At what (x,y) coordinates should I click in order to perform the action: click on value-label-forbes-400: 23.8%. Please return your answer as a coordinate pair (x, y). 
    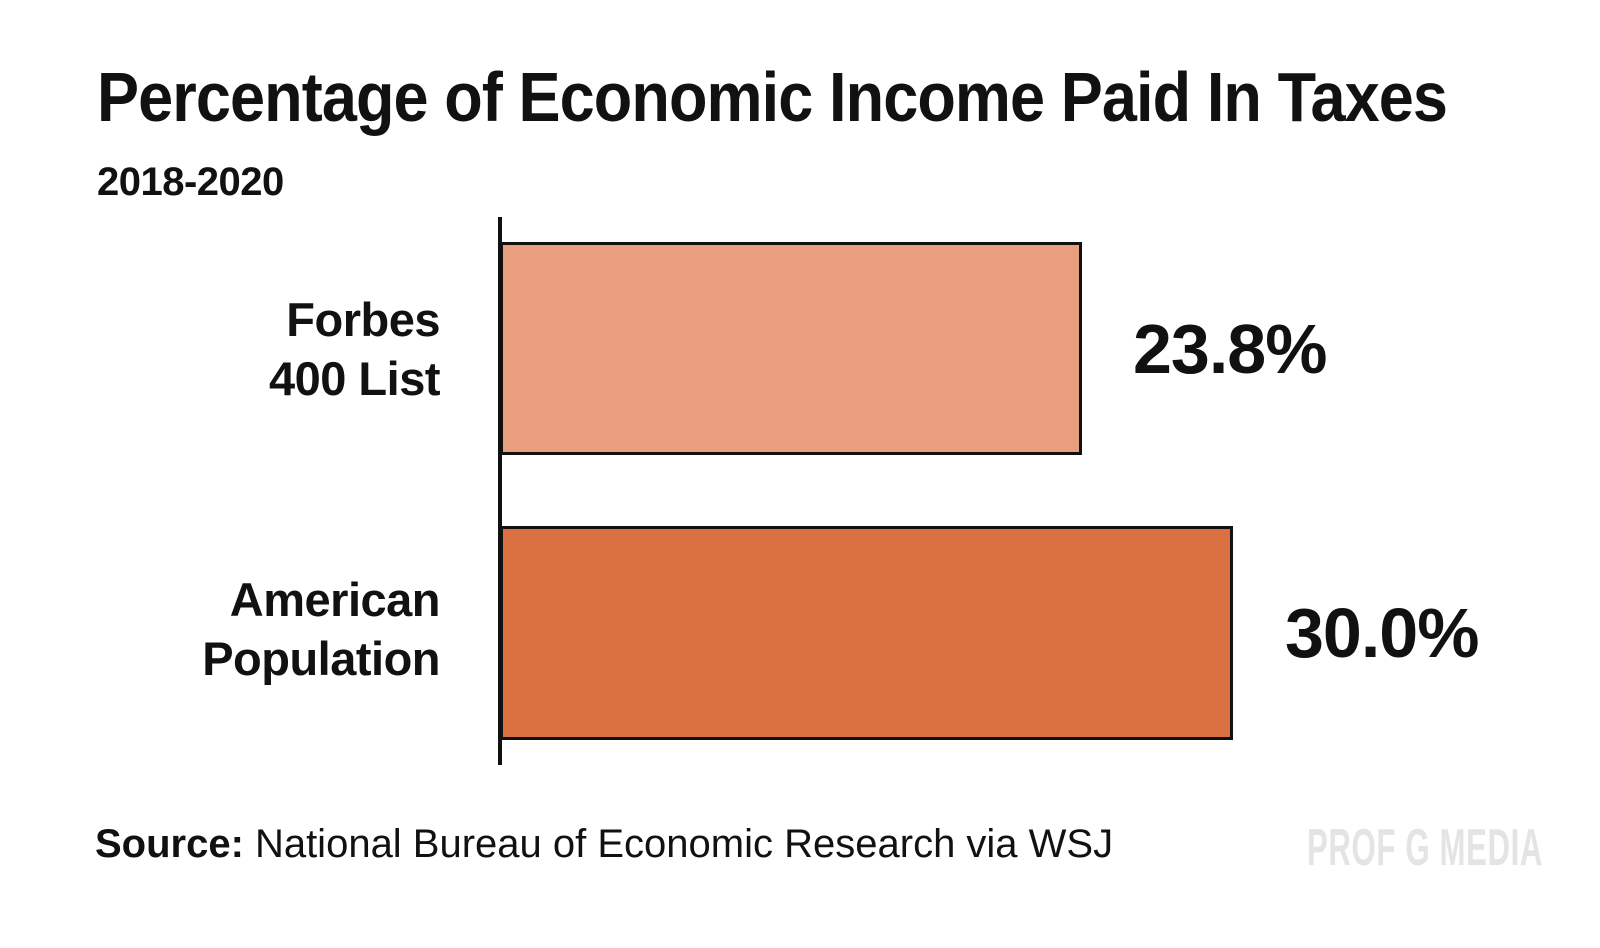
    Looking at the image, I should click on (1230, 349).